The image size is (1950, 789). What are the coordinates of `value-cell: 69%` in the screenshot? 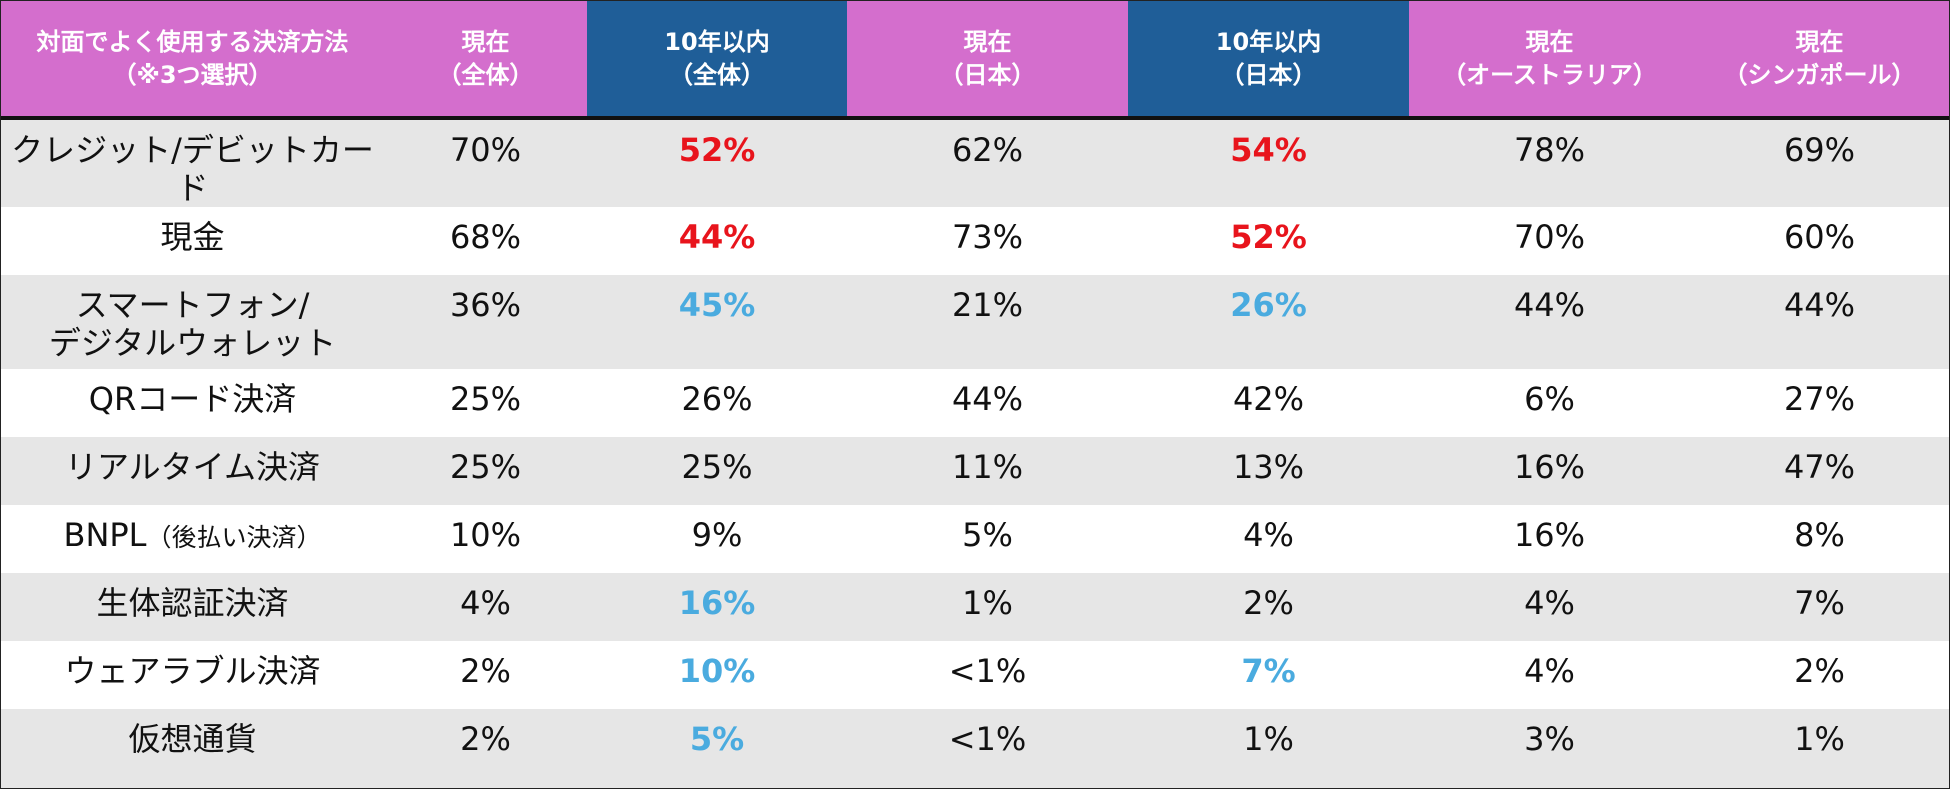 It's located at (1819, 162).